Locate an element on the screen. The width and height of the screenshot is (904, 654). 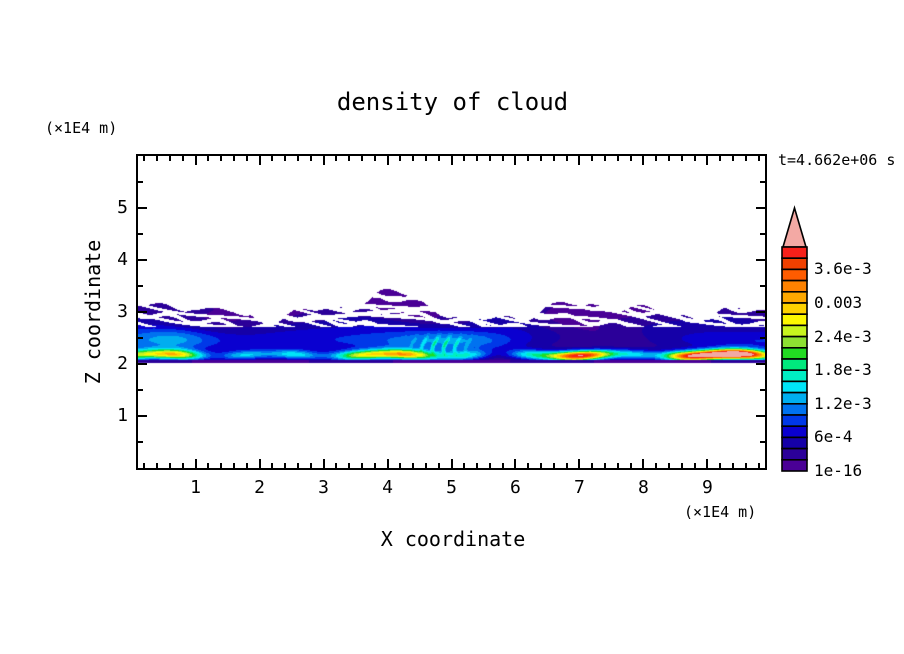
colorbar-overflow-arrow is located at coordinates (794, 226).